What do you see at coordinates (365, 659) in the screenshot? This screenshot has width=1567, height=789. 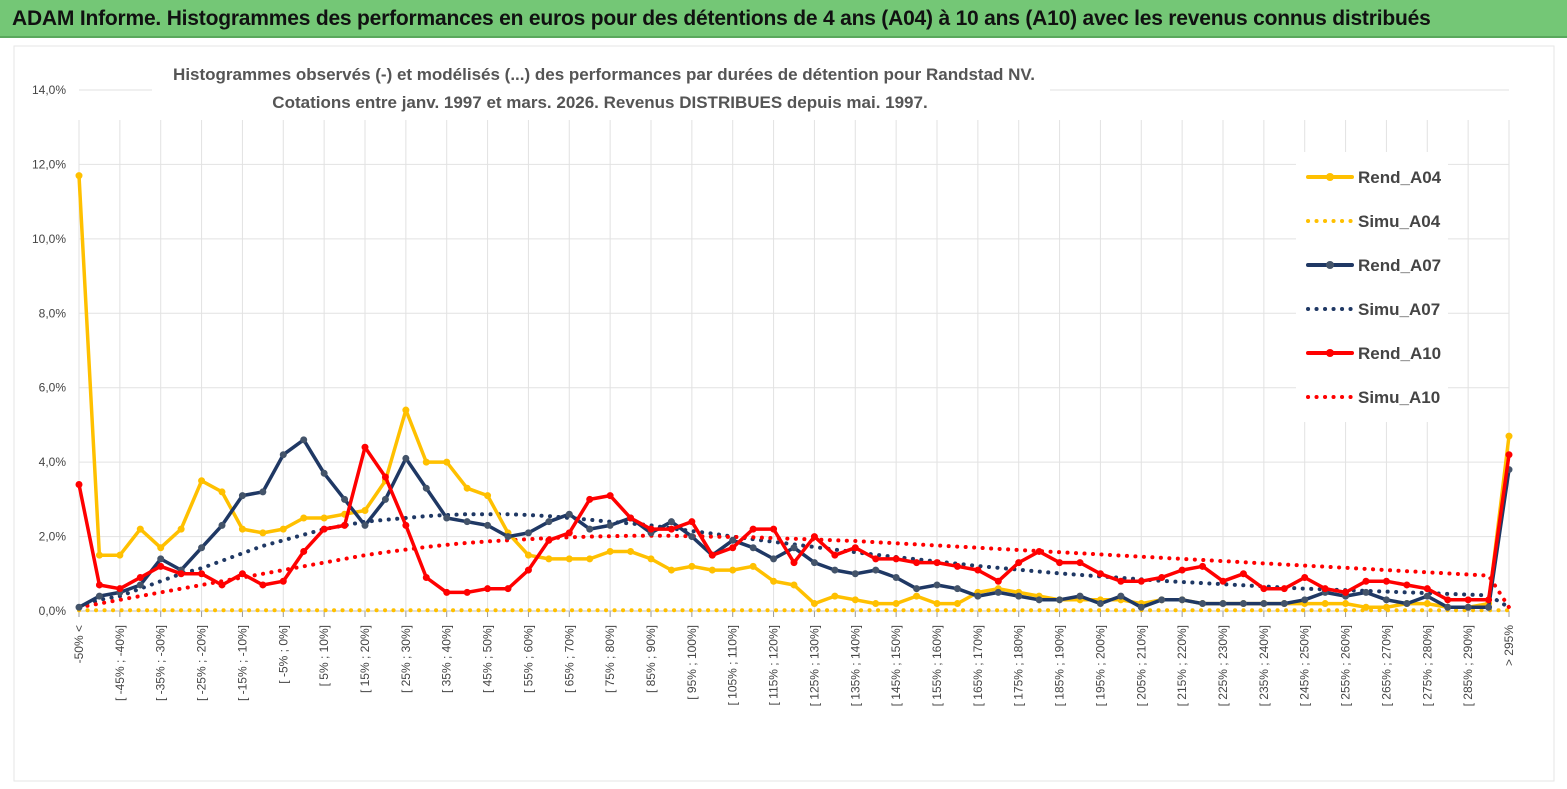 I see `x-tick-label: [ 15% ; 20%]` at bounding box center [365, 659].